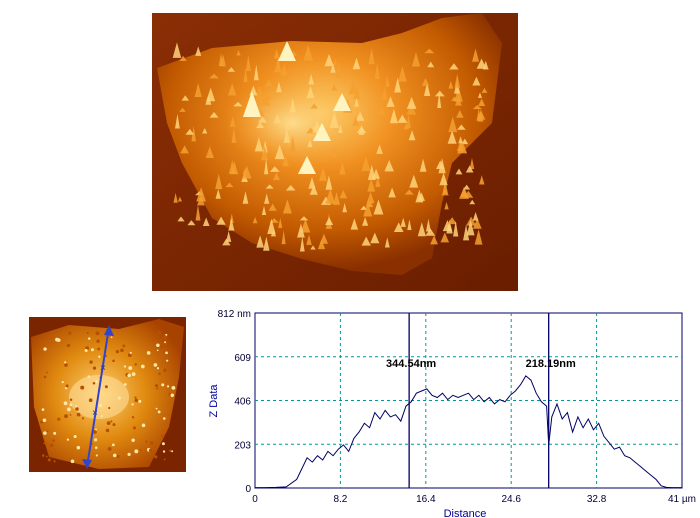 The width and height of the screenshot is (700, 518). What do you see at coordinates (234, 314) in the screenshot?
I see `y-tick-label: 812 nm` at bounding box center [234, 314].